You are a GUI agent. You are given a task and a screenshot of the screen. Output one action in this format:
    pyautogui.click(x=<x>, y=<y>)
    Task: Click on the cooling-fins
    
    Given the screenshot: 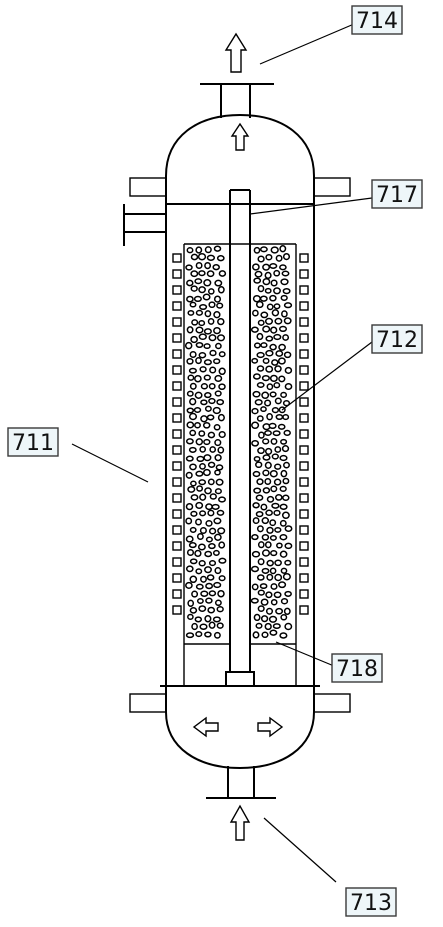 What is the action you would take?
    pyautogui.click(x=240, y=434)
    